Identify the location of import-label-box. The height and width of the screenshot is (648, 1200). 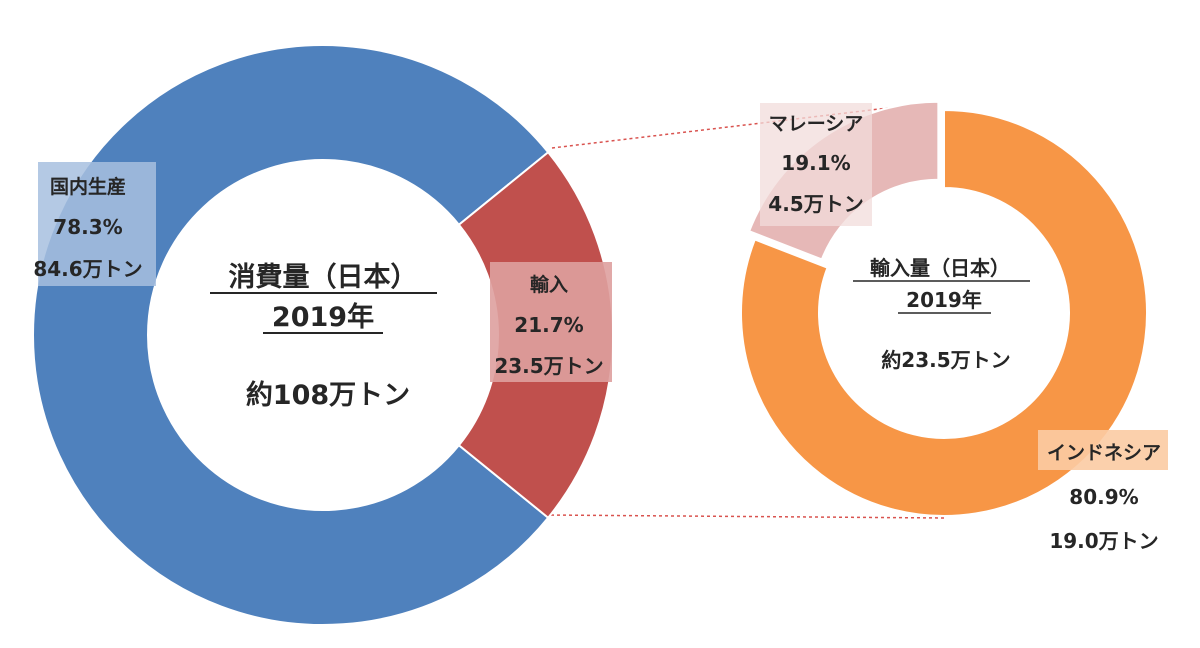
(551, 322).